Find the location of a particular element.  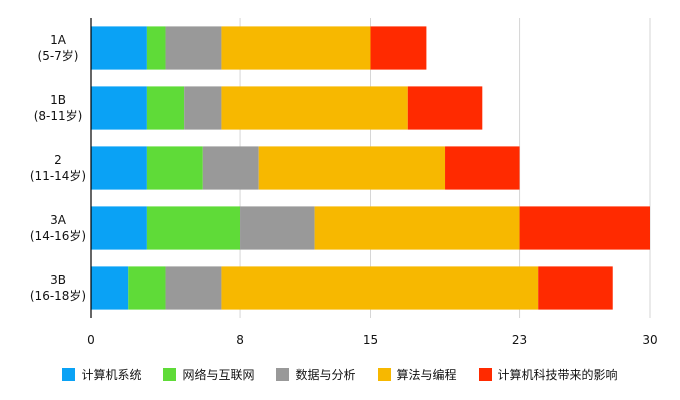

legend-item-1: 计算机系统 is located at coordinates (101, 374).